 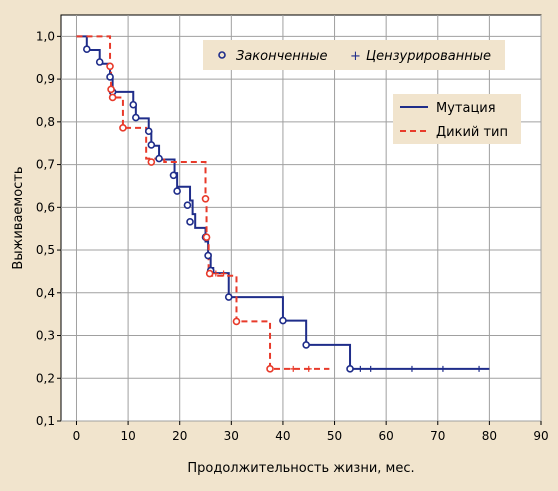 I want to click on x-axis-title: Продолжительность жизни, мес., so click(x=300, y=468).